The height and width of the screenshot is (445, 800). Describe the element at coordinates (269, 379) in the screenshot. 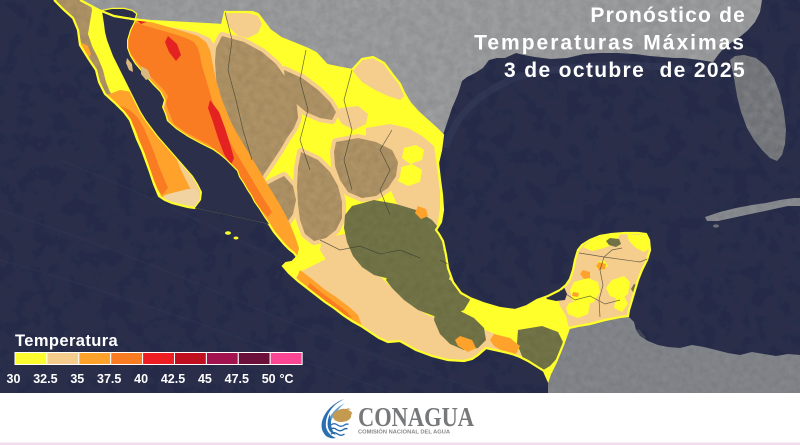

I see `svg-text: 50` at that location.